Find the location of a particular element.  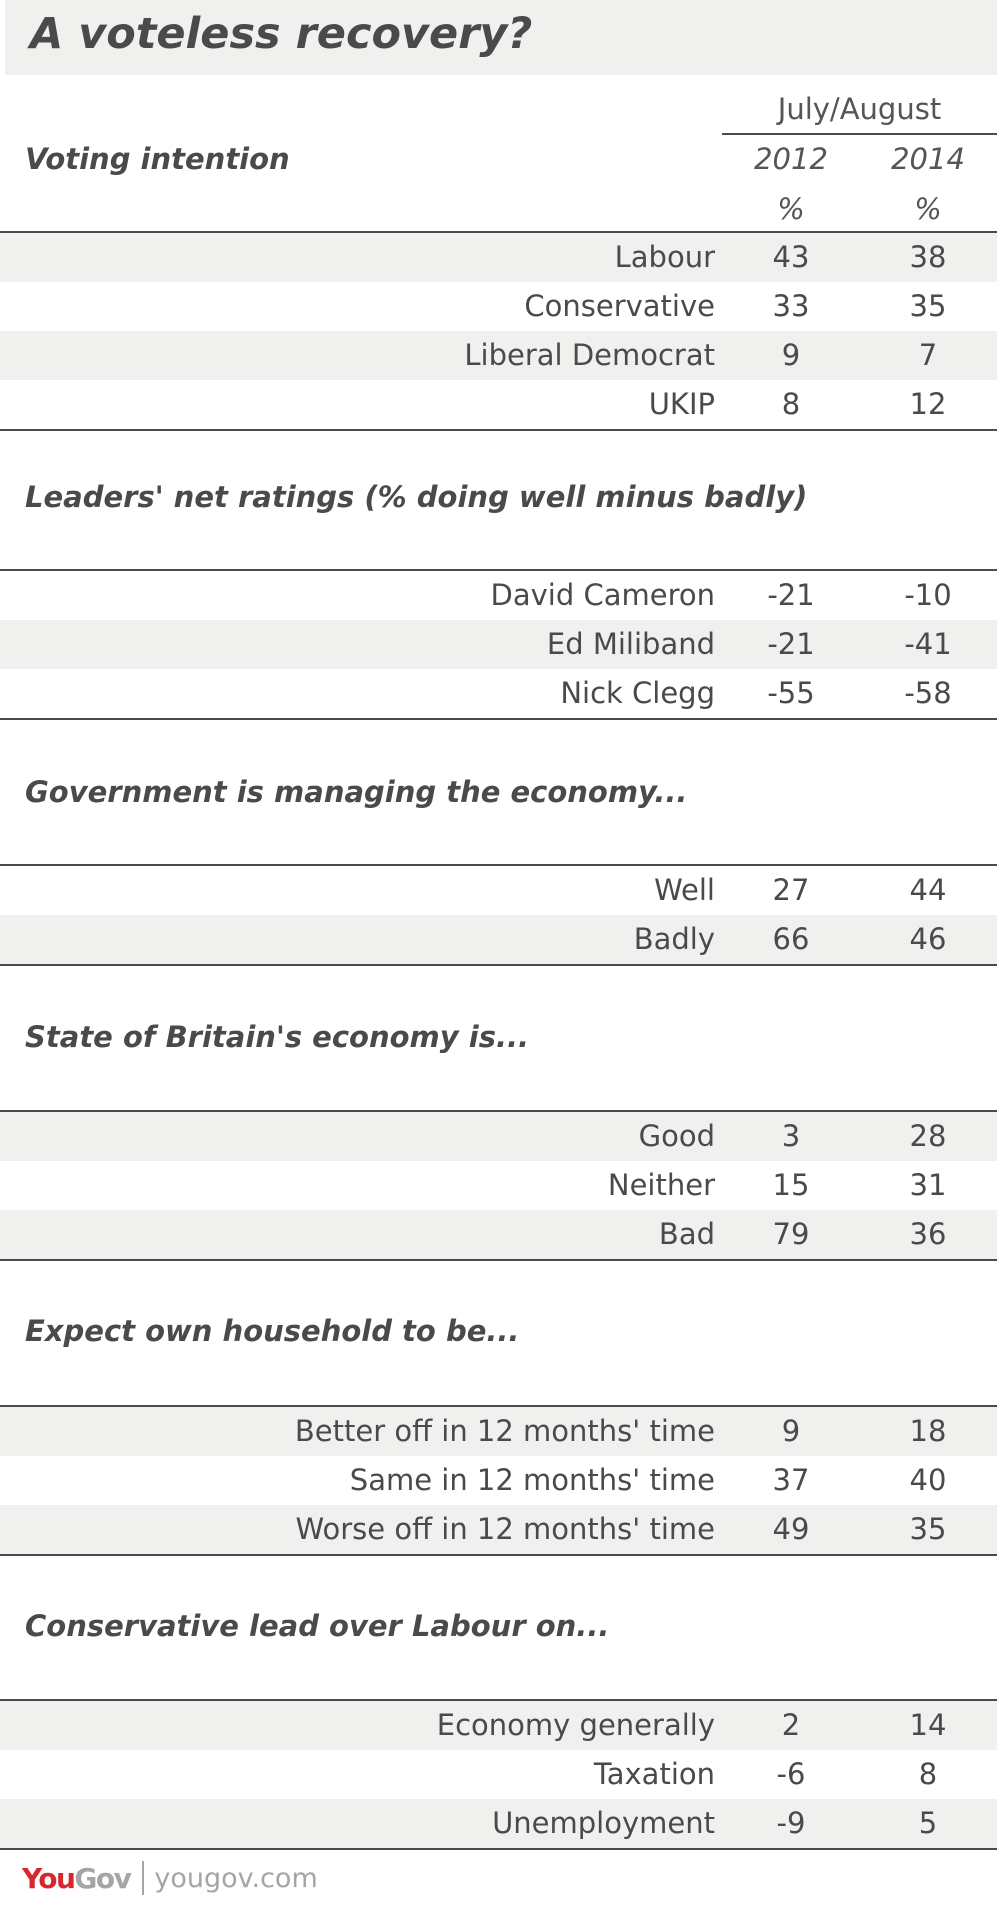

year-header-2012: 2012 is located at coordinates (791, 159).